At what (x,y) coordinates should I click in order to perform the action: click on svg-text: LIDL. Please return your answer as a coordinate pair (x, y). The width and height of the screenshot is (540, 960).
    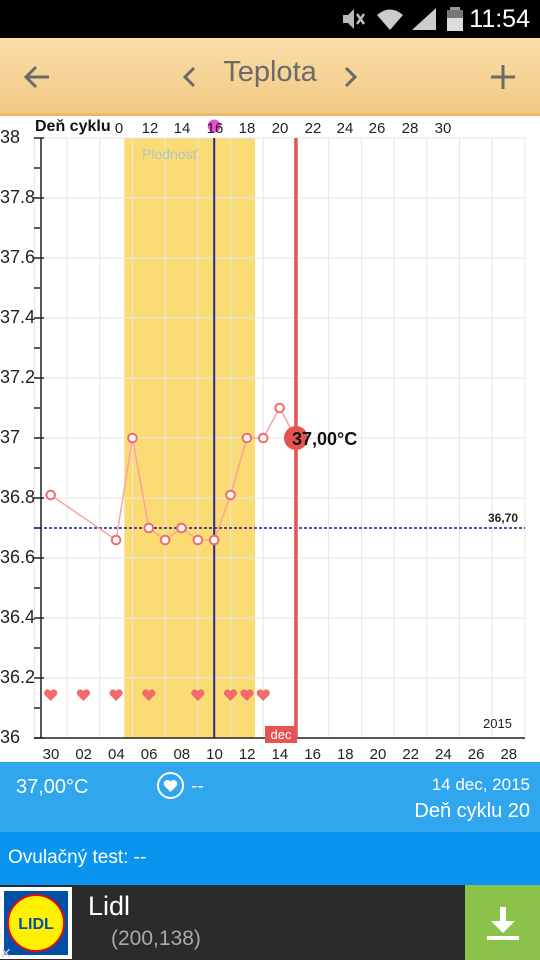
    Looking at the image, I should click on (36, 924).